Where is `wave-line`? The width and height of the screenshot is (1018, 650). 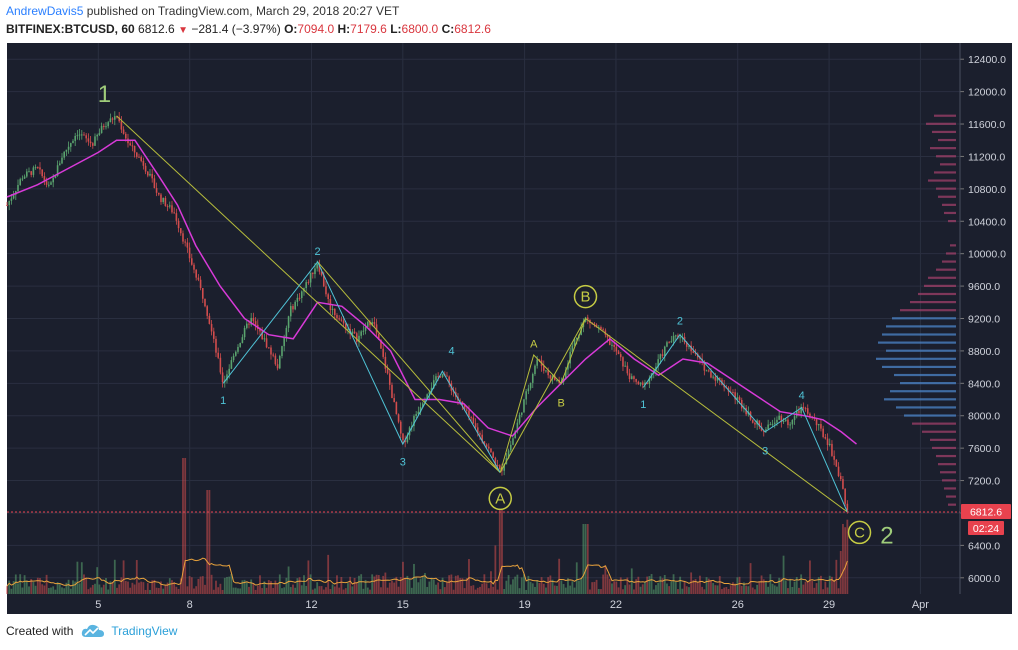
wave-line is located at coordinates (542, 395).